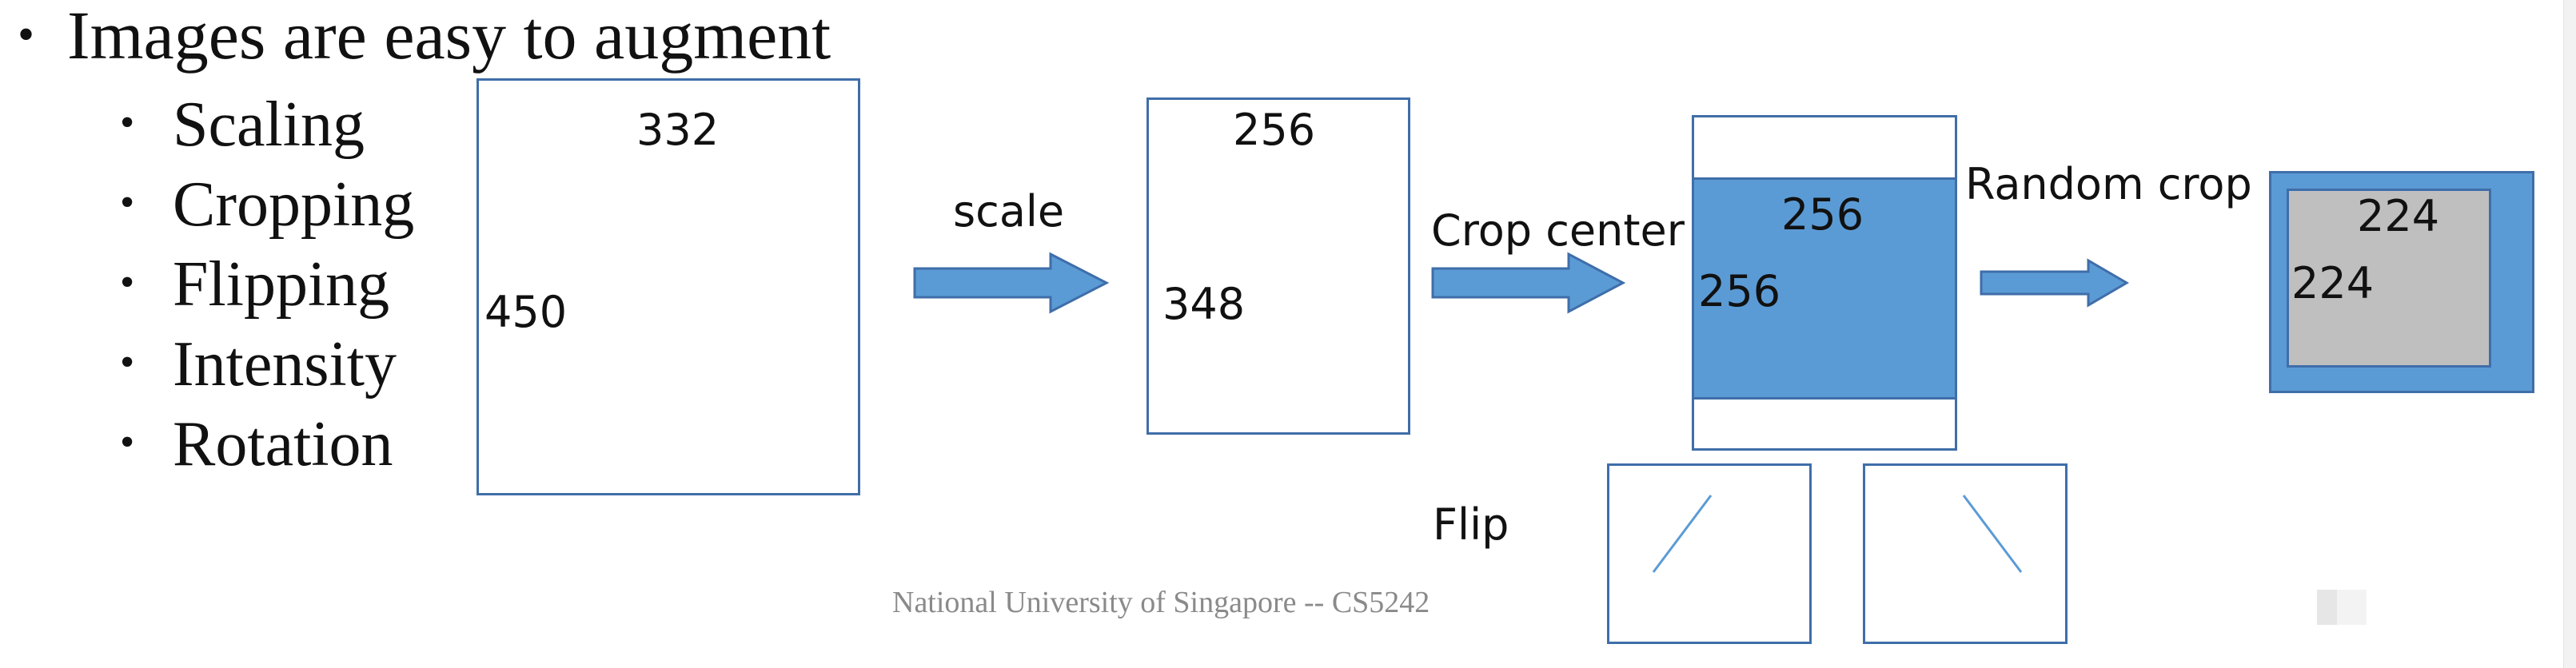  Describe the element at coordinates (2389, 278) in the screenshot. I see `random-crop-inner-box` at that location.